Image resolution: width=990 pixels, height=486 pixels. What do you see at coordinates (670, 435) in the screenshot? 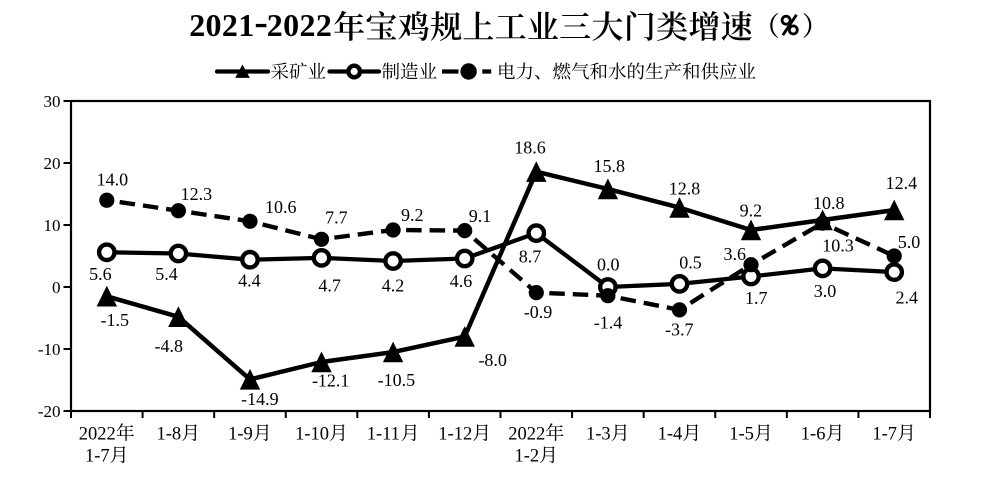
I see `svg-text: 1-4` at bounding box center [670, 435].